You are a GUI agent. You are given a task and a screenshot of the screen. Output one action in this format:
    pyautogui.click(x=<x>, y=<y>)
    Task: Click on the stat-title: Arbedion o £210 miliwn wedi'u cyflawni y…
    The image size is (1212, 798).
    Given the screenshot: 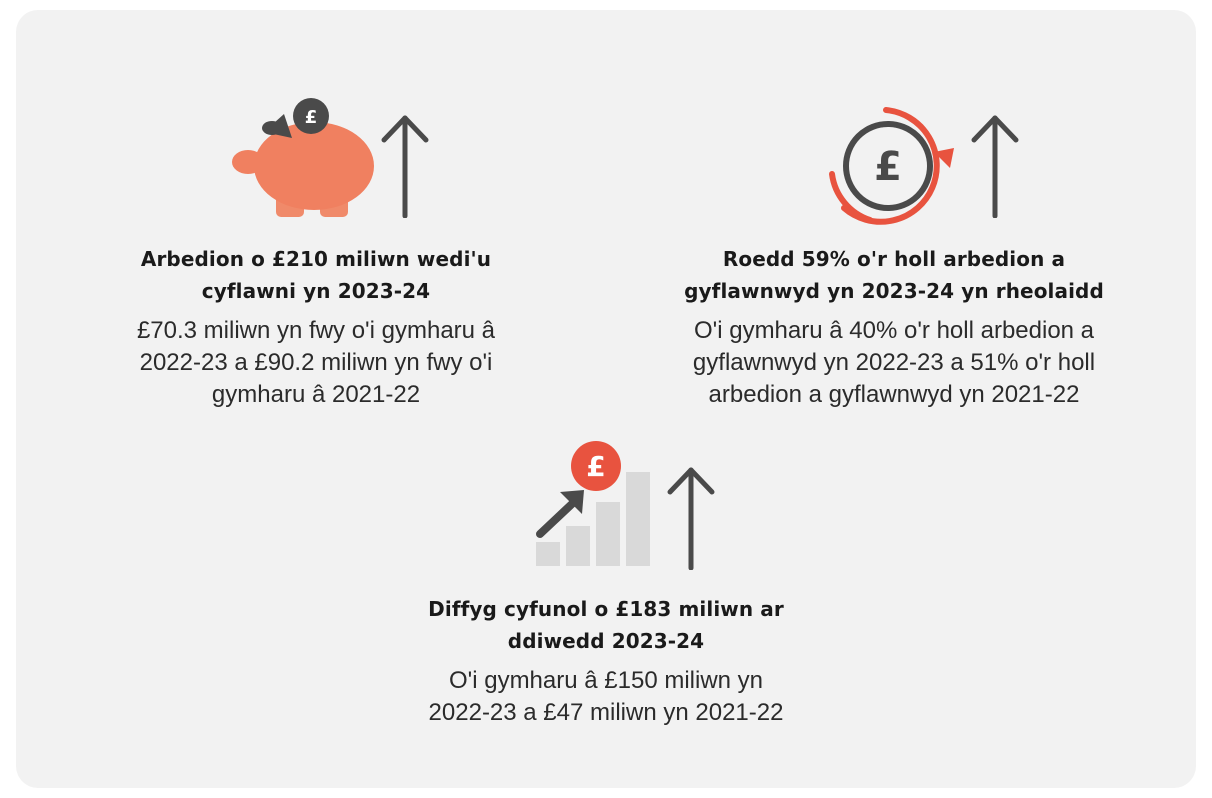 What is the action you would take?
    pyautogui.click(x=316, y=275)
    